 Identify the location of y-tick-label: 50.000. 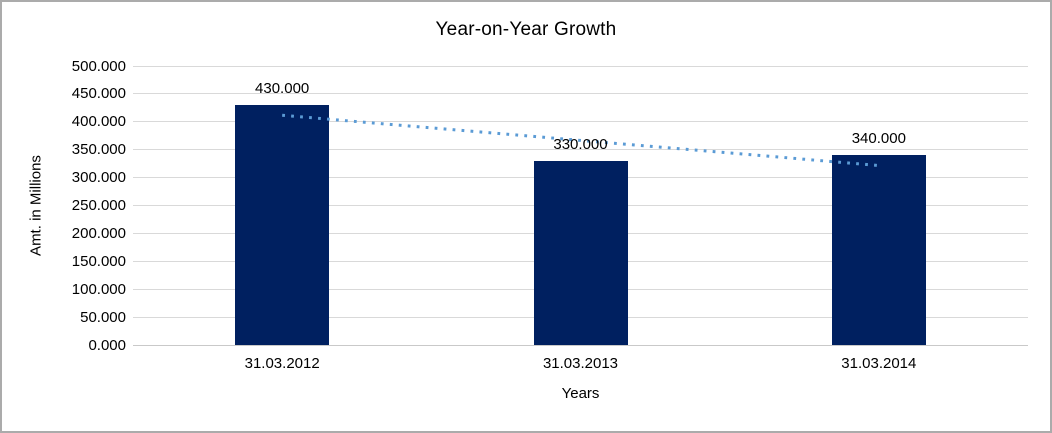
(103, 317).